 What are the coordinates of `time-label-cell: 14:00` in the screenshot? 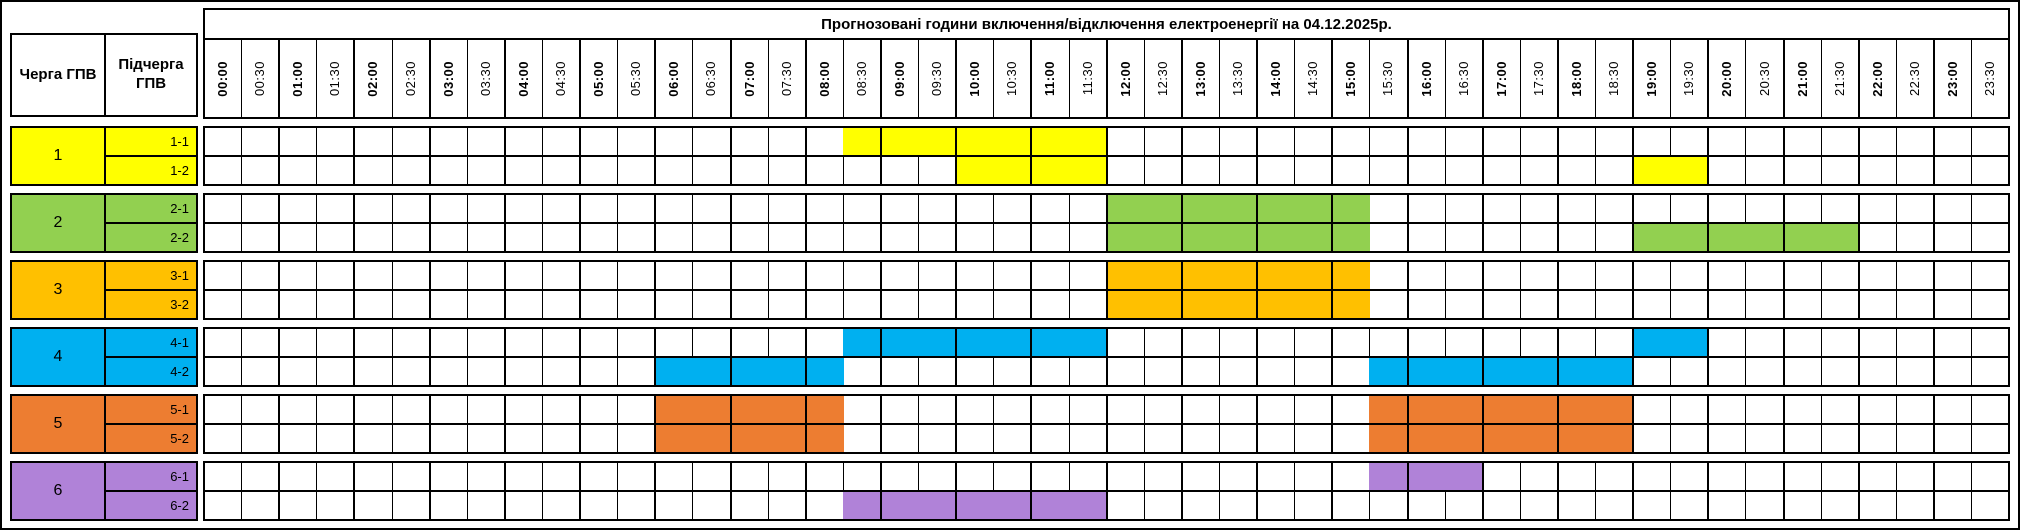 It's located at (1275, 78).